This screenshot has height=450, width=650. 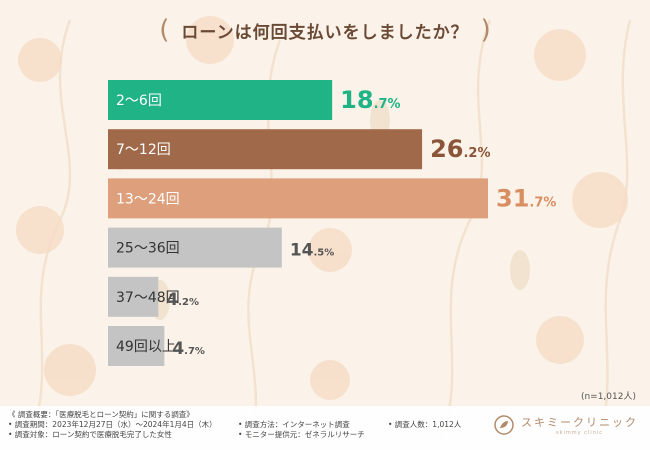 I want to click on category-label: 2〜6回, so click(x=139, y=101).